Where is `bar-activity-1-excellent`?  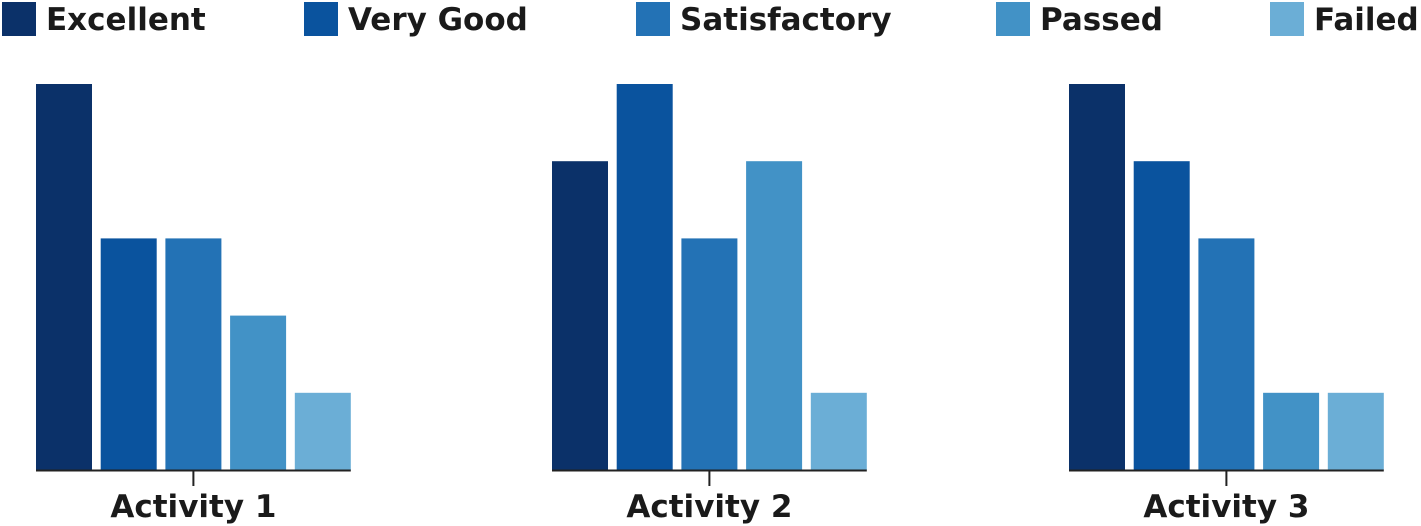 bar-activity-1-excellent is located at coordinates (64, 277).